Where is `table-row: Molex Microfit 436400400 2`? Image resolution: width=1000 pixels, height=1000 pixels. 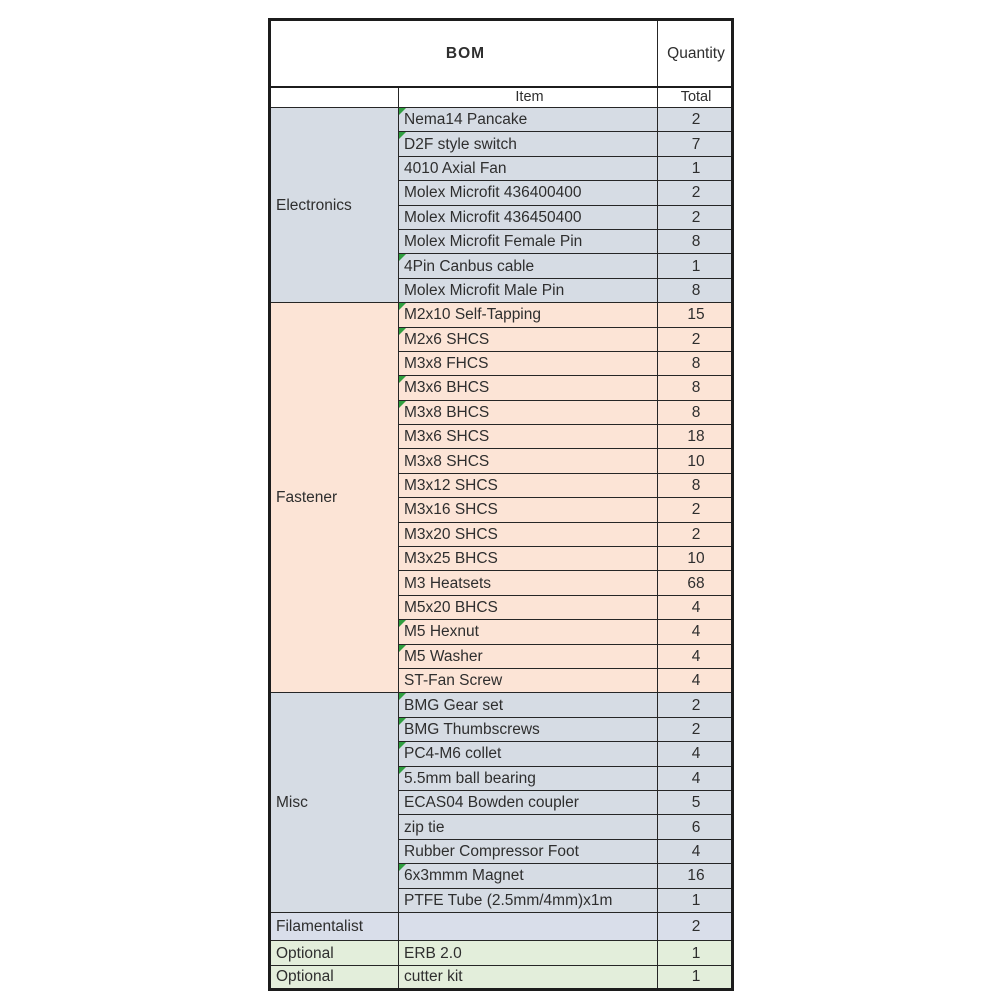
table-row: Molex Microfit 436400400 2 is located at coordinates (502, 193).